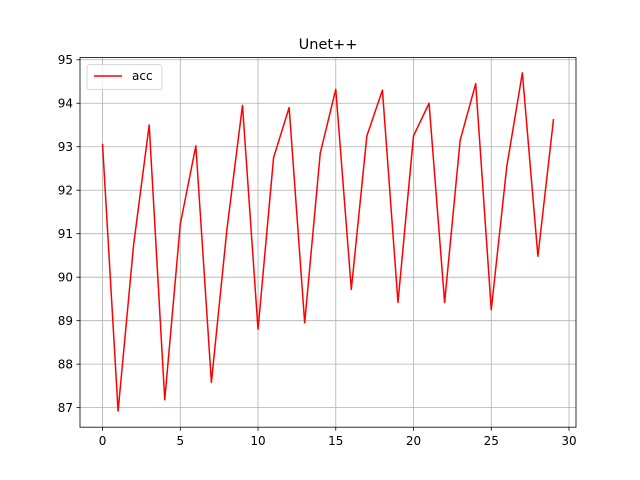  Describe the element at coordinates (65, 147) in the screenshot. I see `y-tick-label: 93` at that location.